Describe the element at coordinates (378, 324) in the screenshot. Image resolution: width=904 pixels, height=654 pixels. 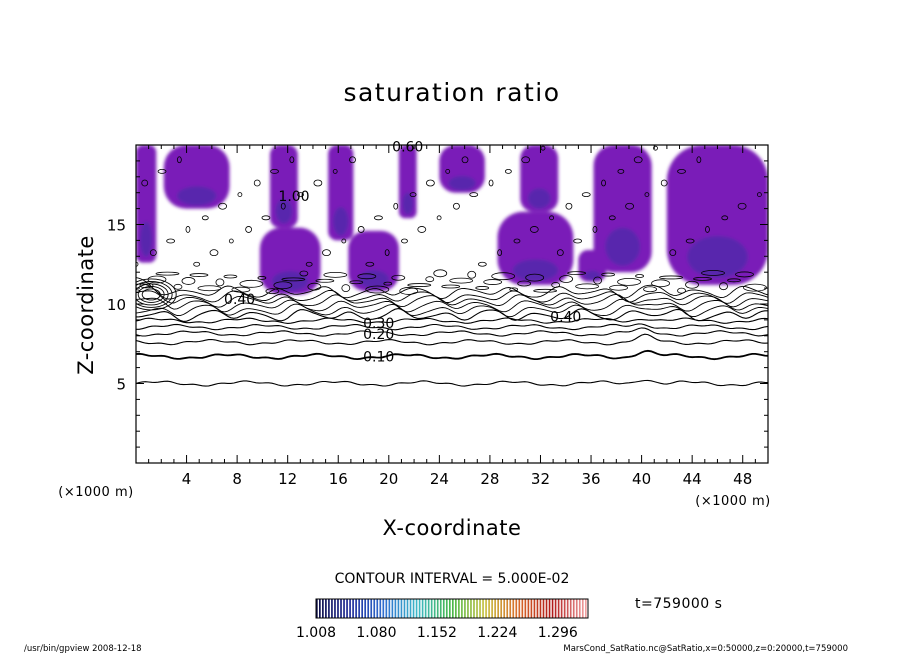
I see `contour-label: 0.30` at that location.